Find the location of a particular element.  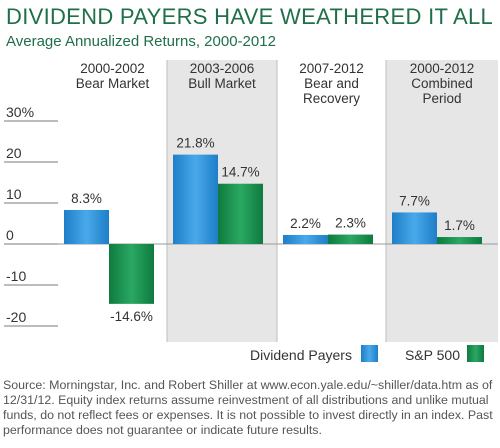

y-tick-label: 20 is located at coordinates (14, 153).